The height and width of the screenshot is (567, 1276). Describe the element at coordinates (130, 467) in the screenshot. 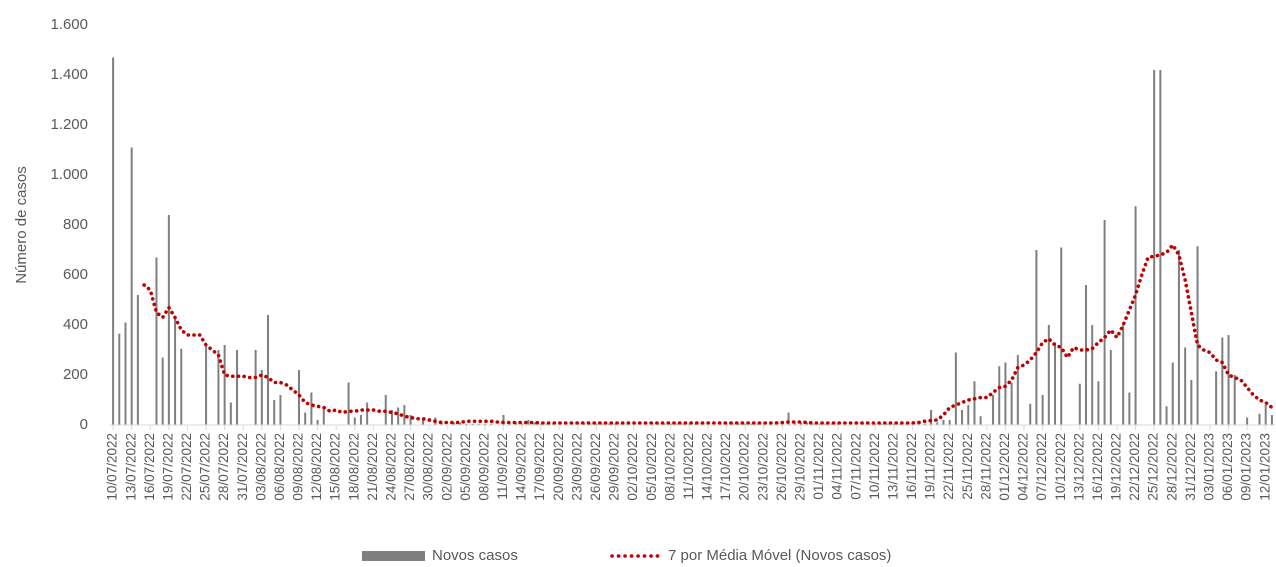

I see `x-tick-label: 13/07/2022` at that location.